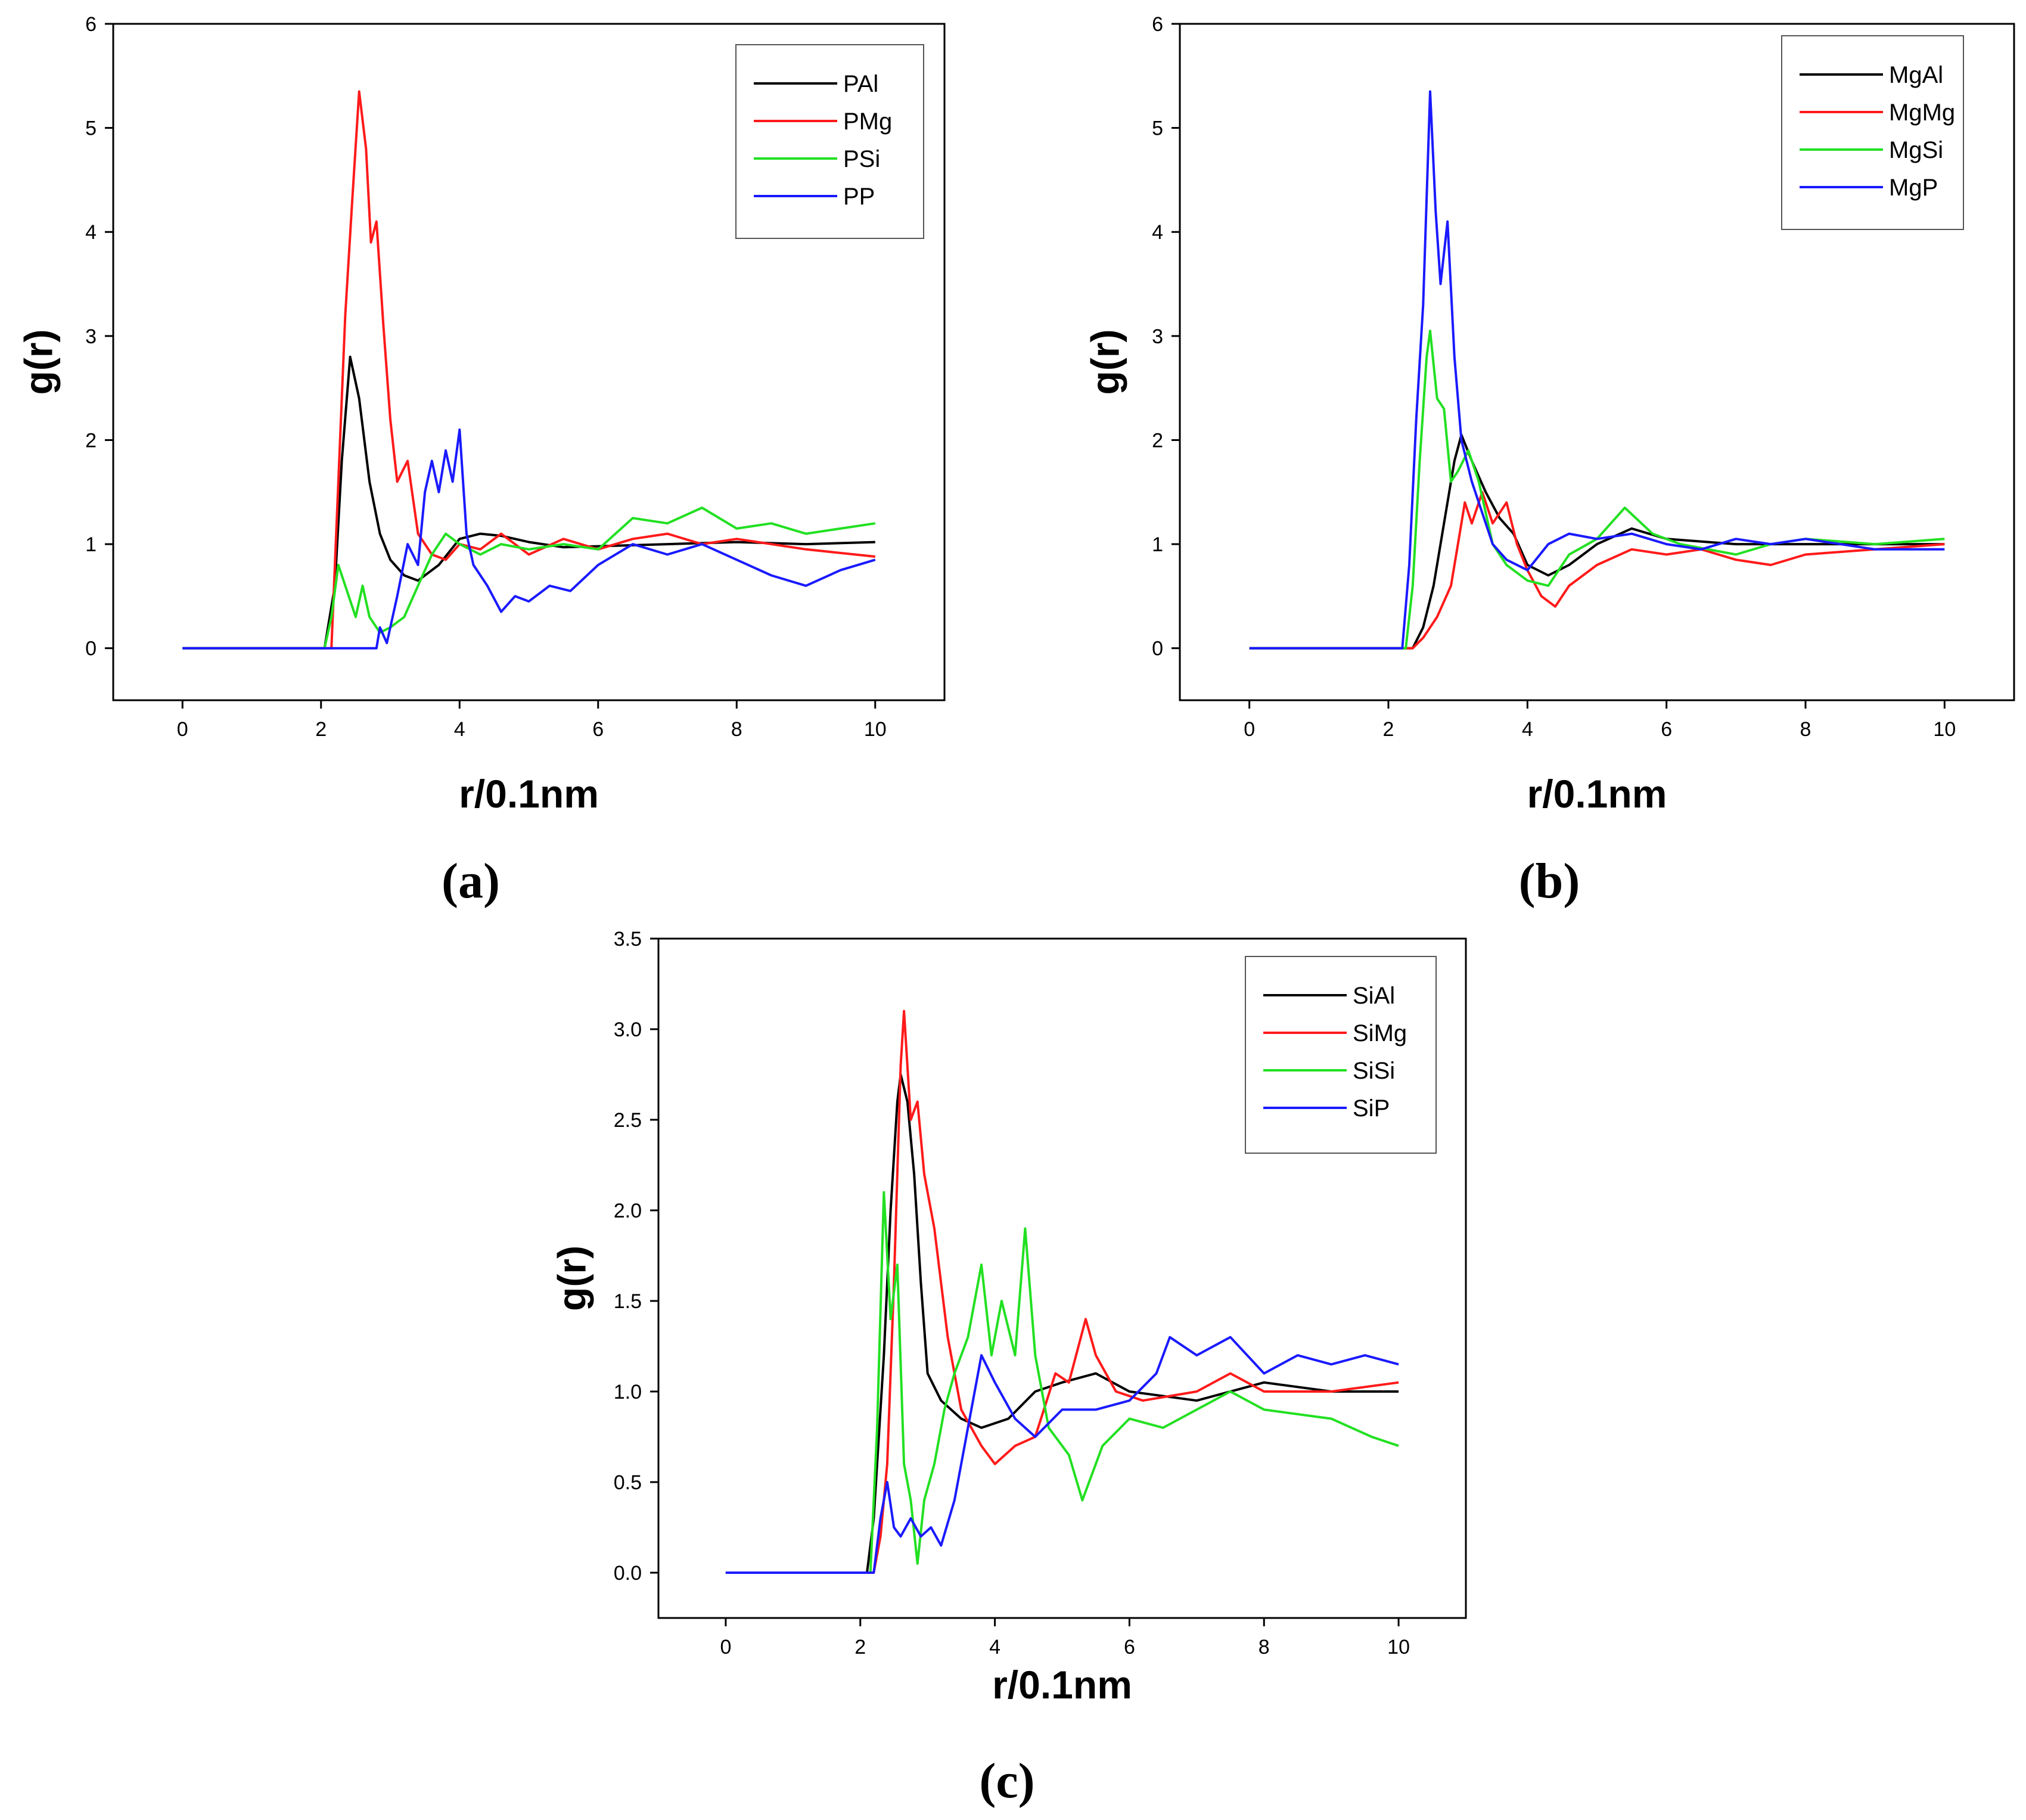 The height and width of the screenshot is (1820, 2026). Describe the element at coordinates (867, 122) in the screenshot. I see `legend-label: PMg` at that location.